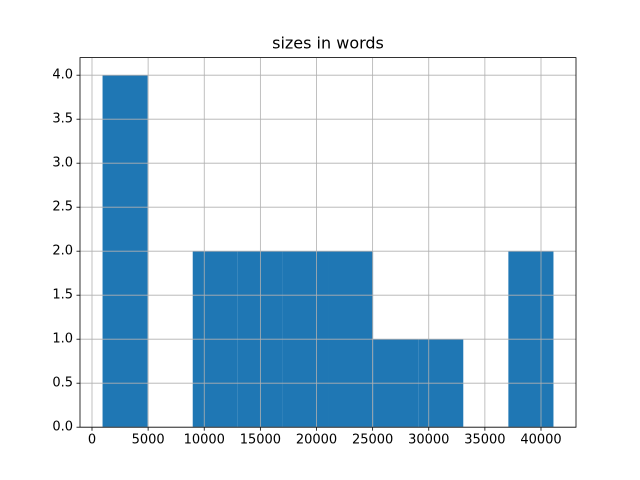 This screenshot has height=480, width=640. Describe the element at coordinates (92, 440) in the screenshot. I see `x-tick-label: 0` at that location.